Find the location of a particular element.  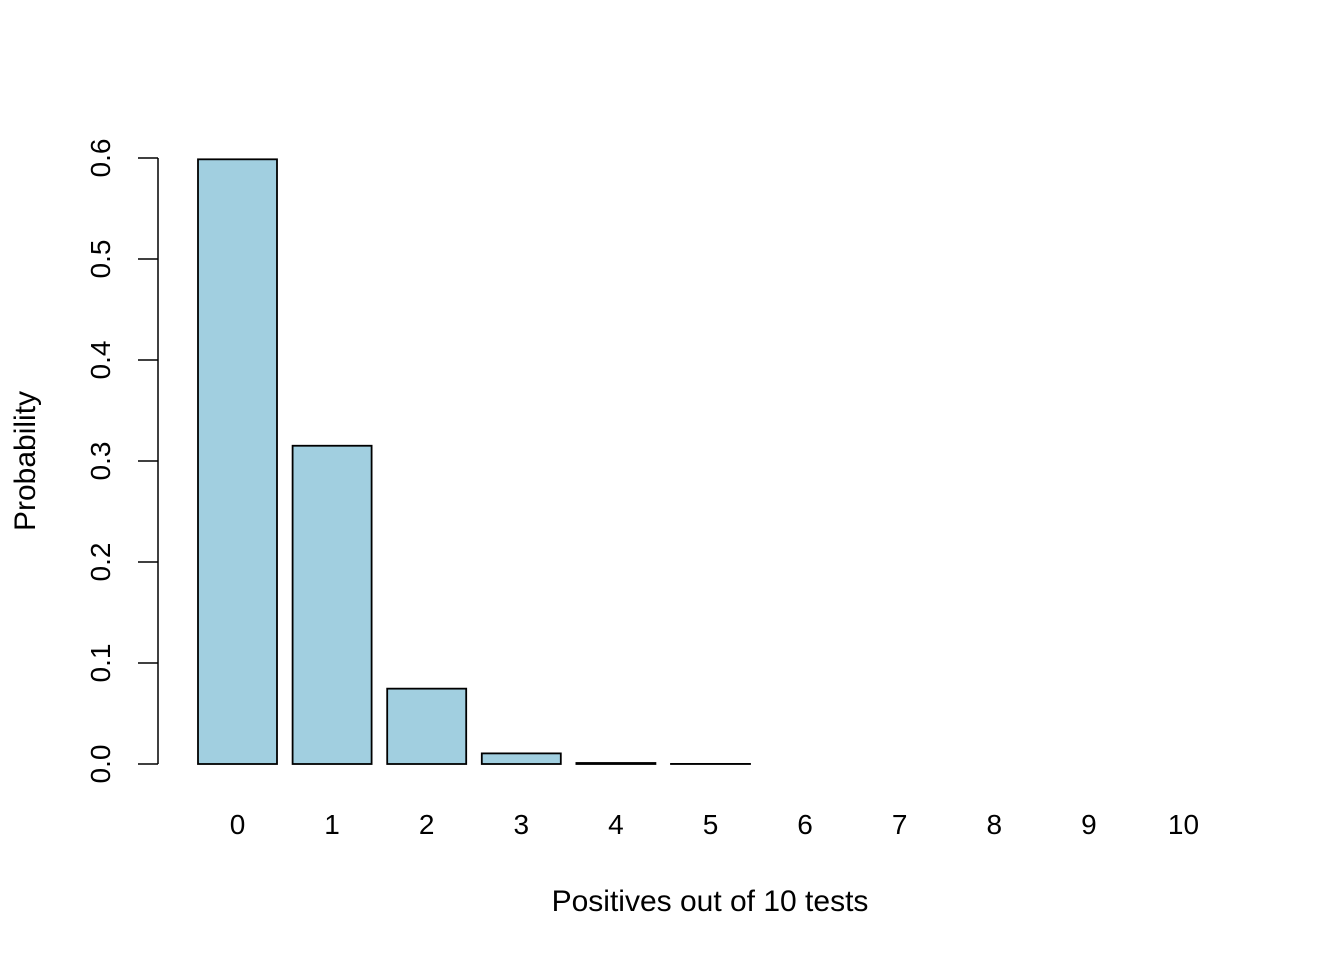

y-tick-label-0.3: 0.3 is located at coordinates (100, 461).